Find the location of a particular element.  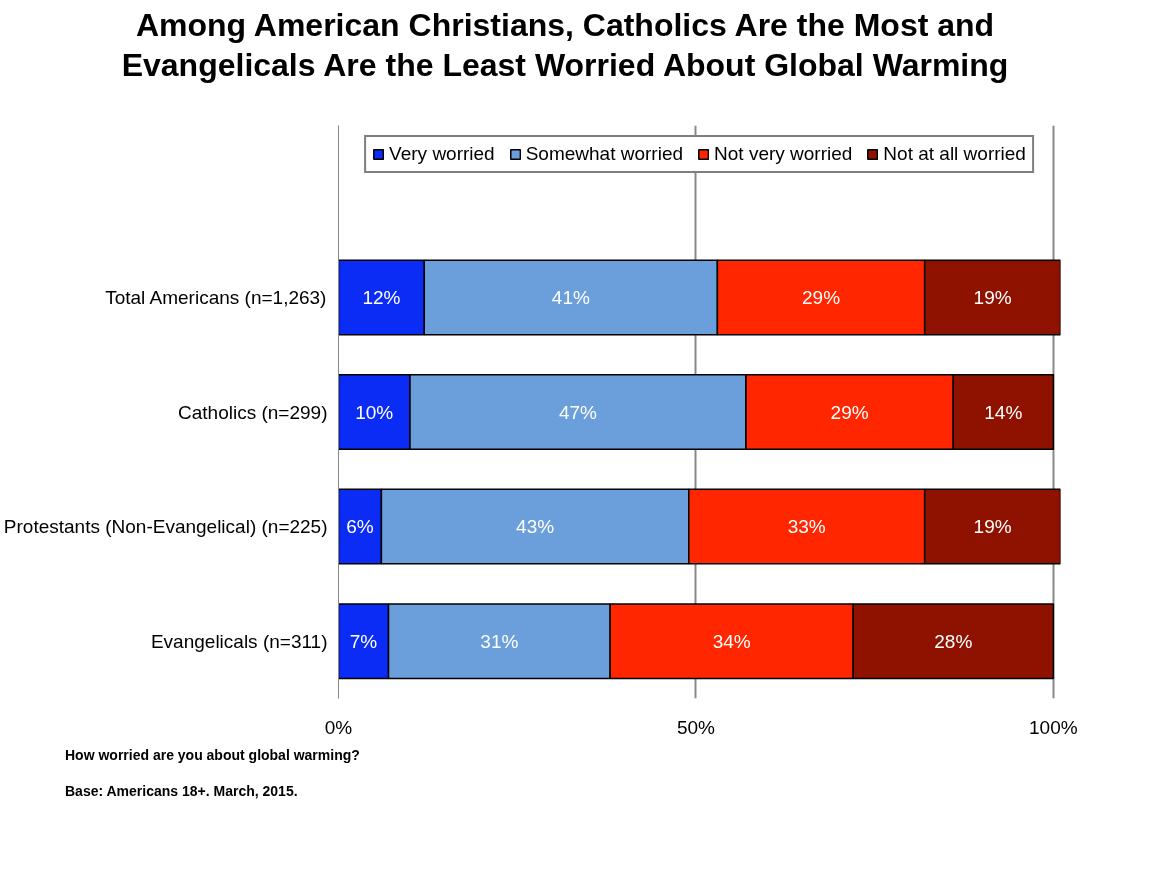

x-tick-label: 0% is located at coordinates (338, 727).